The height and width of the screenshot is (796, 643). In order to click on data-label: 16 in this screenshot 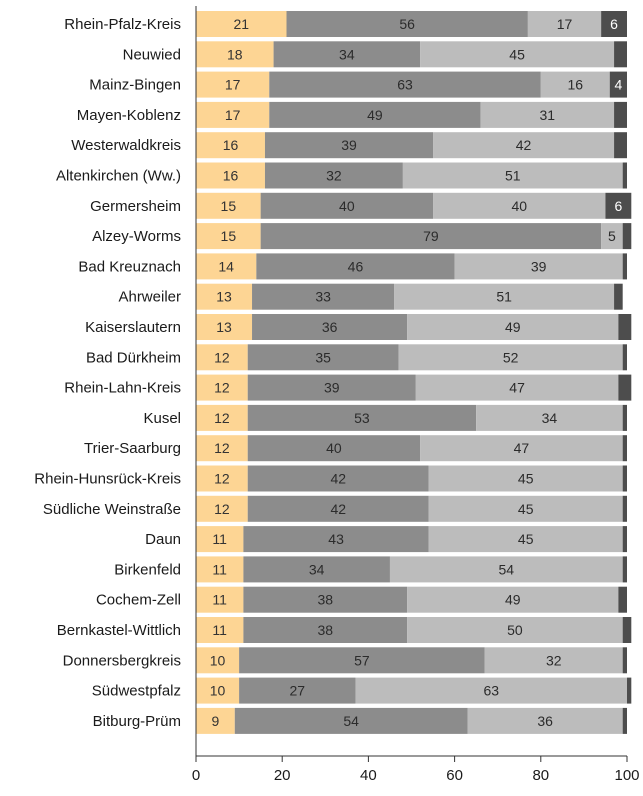, I will do `click(231, 145)`.